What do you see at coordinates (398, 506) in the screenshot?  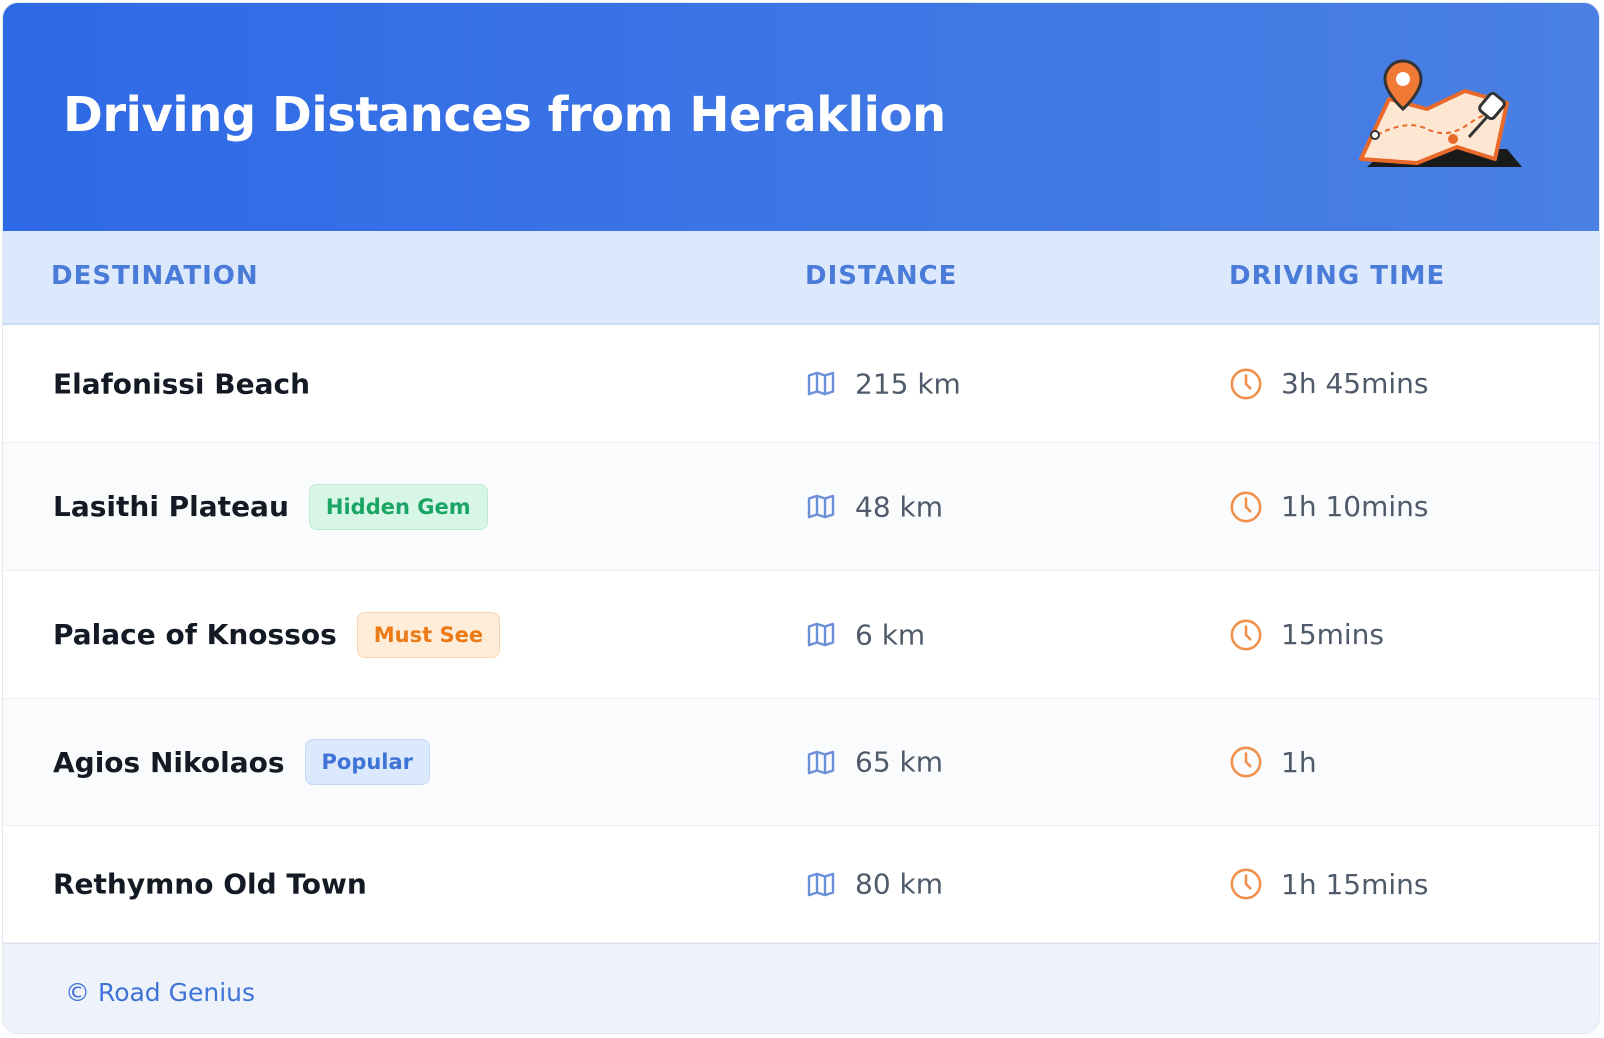 I see `badge: Hidden Gem` at bounding box center [398, 506].